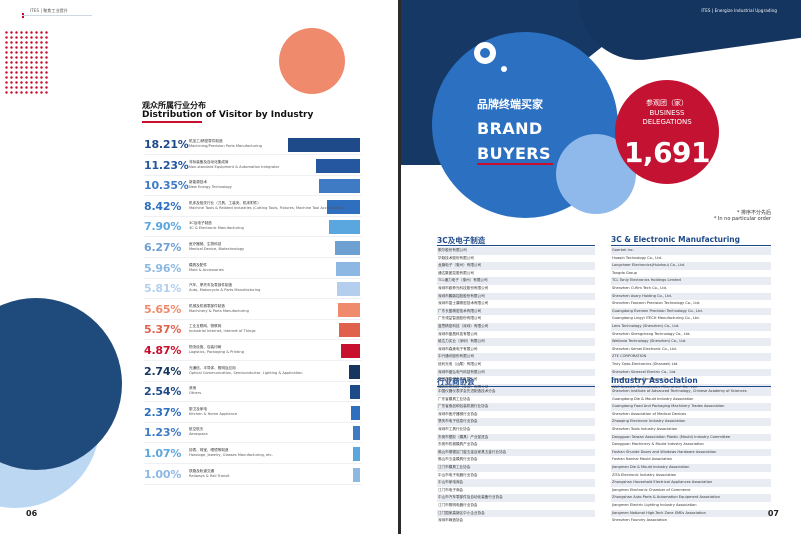  Describe the element at coordinates (516, 467) in the screenshot. I see `association-item-cn: 江门市模具工业协会` at that location.